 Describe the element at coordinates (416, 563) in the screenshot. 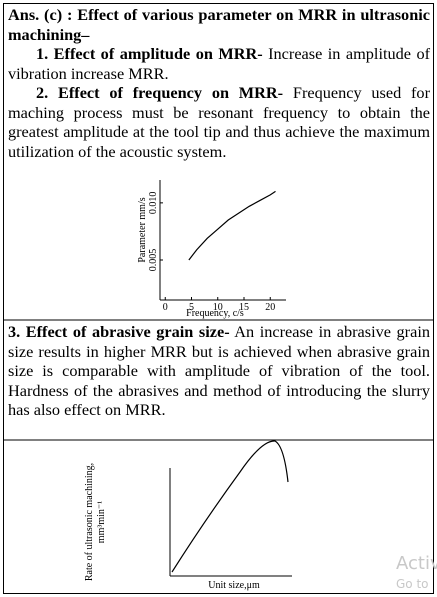

I see `watermark: Activ` at that location.